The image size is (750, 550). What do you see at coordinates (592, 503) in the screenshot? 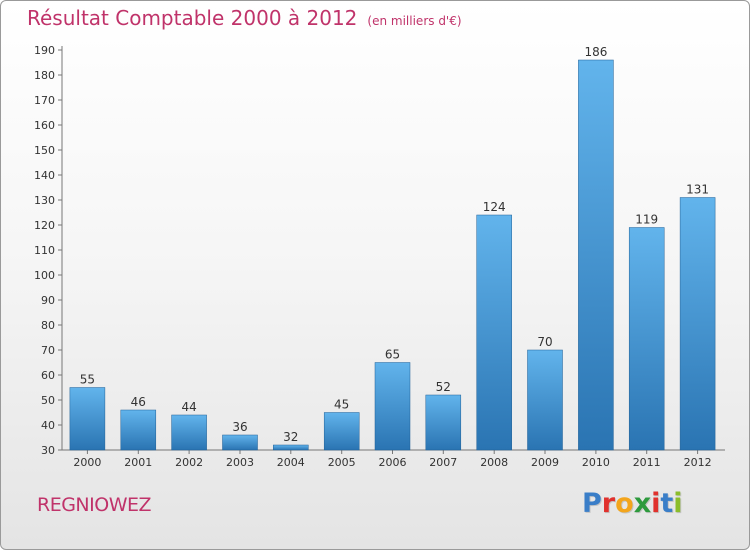
I see `logo-letter: P` at bounding box center [592, 503].